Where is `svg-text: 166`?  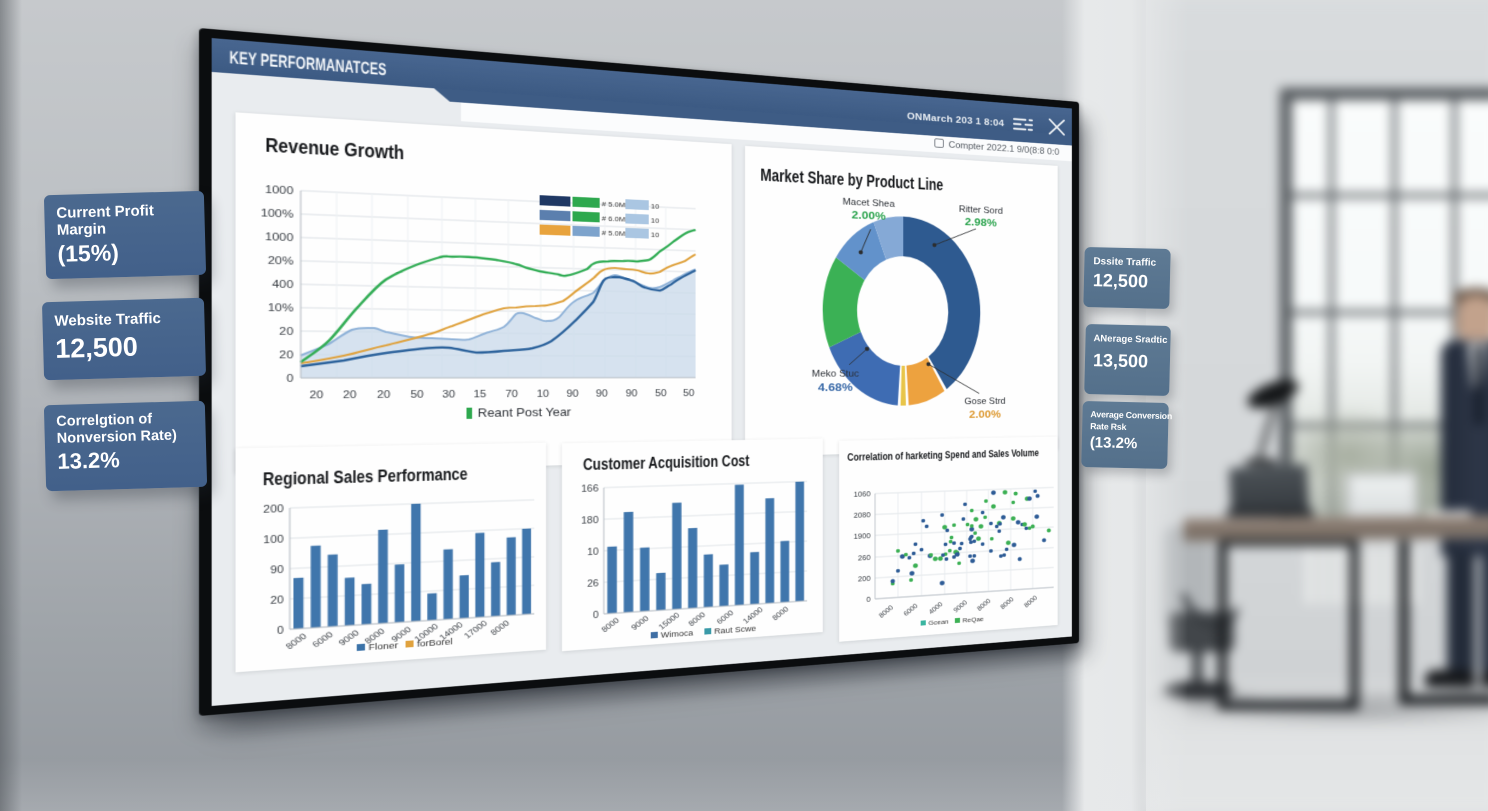 svg-text: 166 is located at coordinates (590, 488).